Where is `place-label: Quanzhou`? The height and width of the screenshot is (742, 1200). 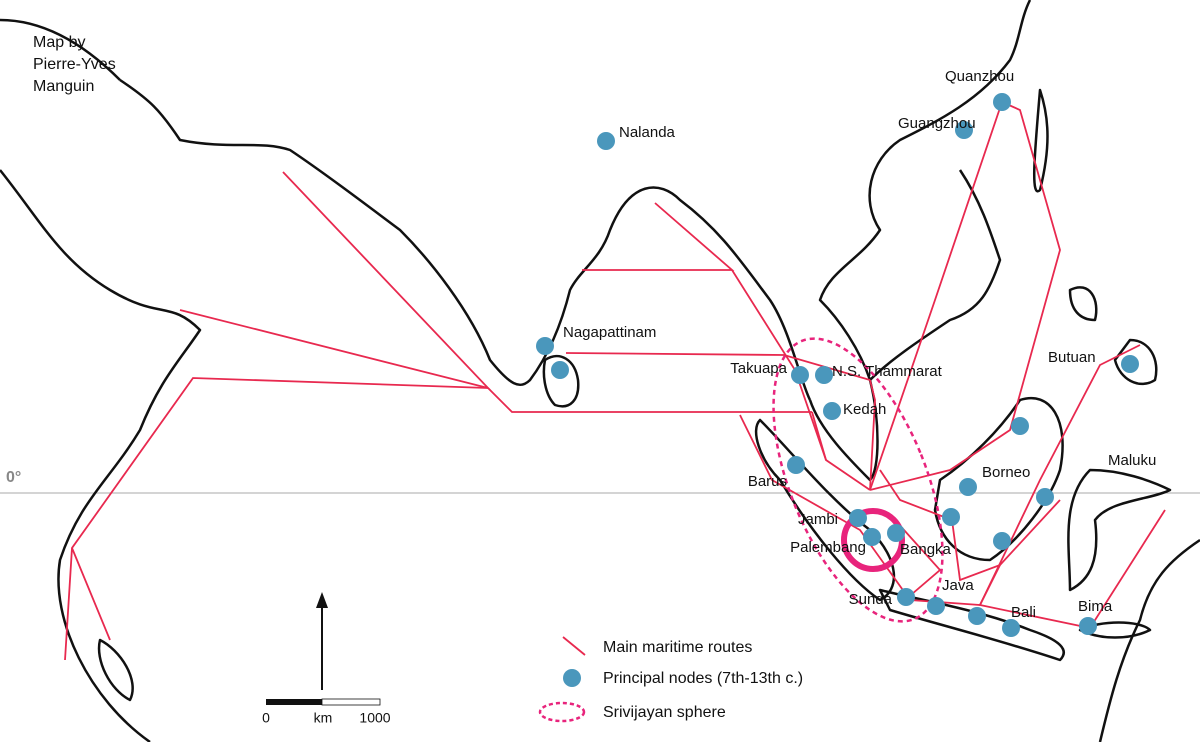 place-label: Quanzhou is located at coordinates (979, 76).